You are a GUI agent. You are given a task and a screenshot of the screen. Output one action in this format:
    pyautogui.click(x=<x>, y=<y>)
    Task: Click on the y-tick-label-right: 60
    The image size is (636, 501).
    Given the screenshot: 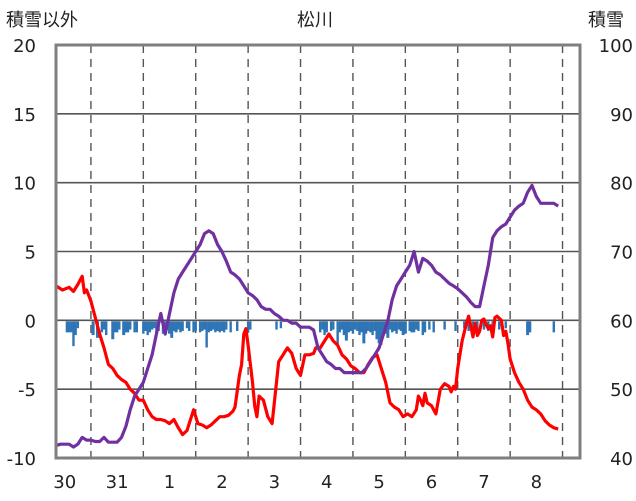 What is the action you would take?
    pyautogui.click(x=621, y=321)
    